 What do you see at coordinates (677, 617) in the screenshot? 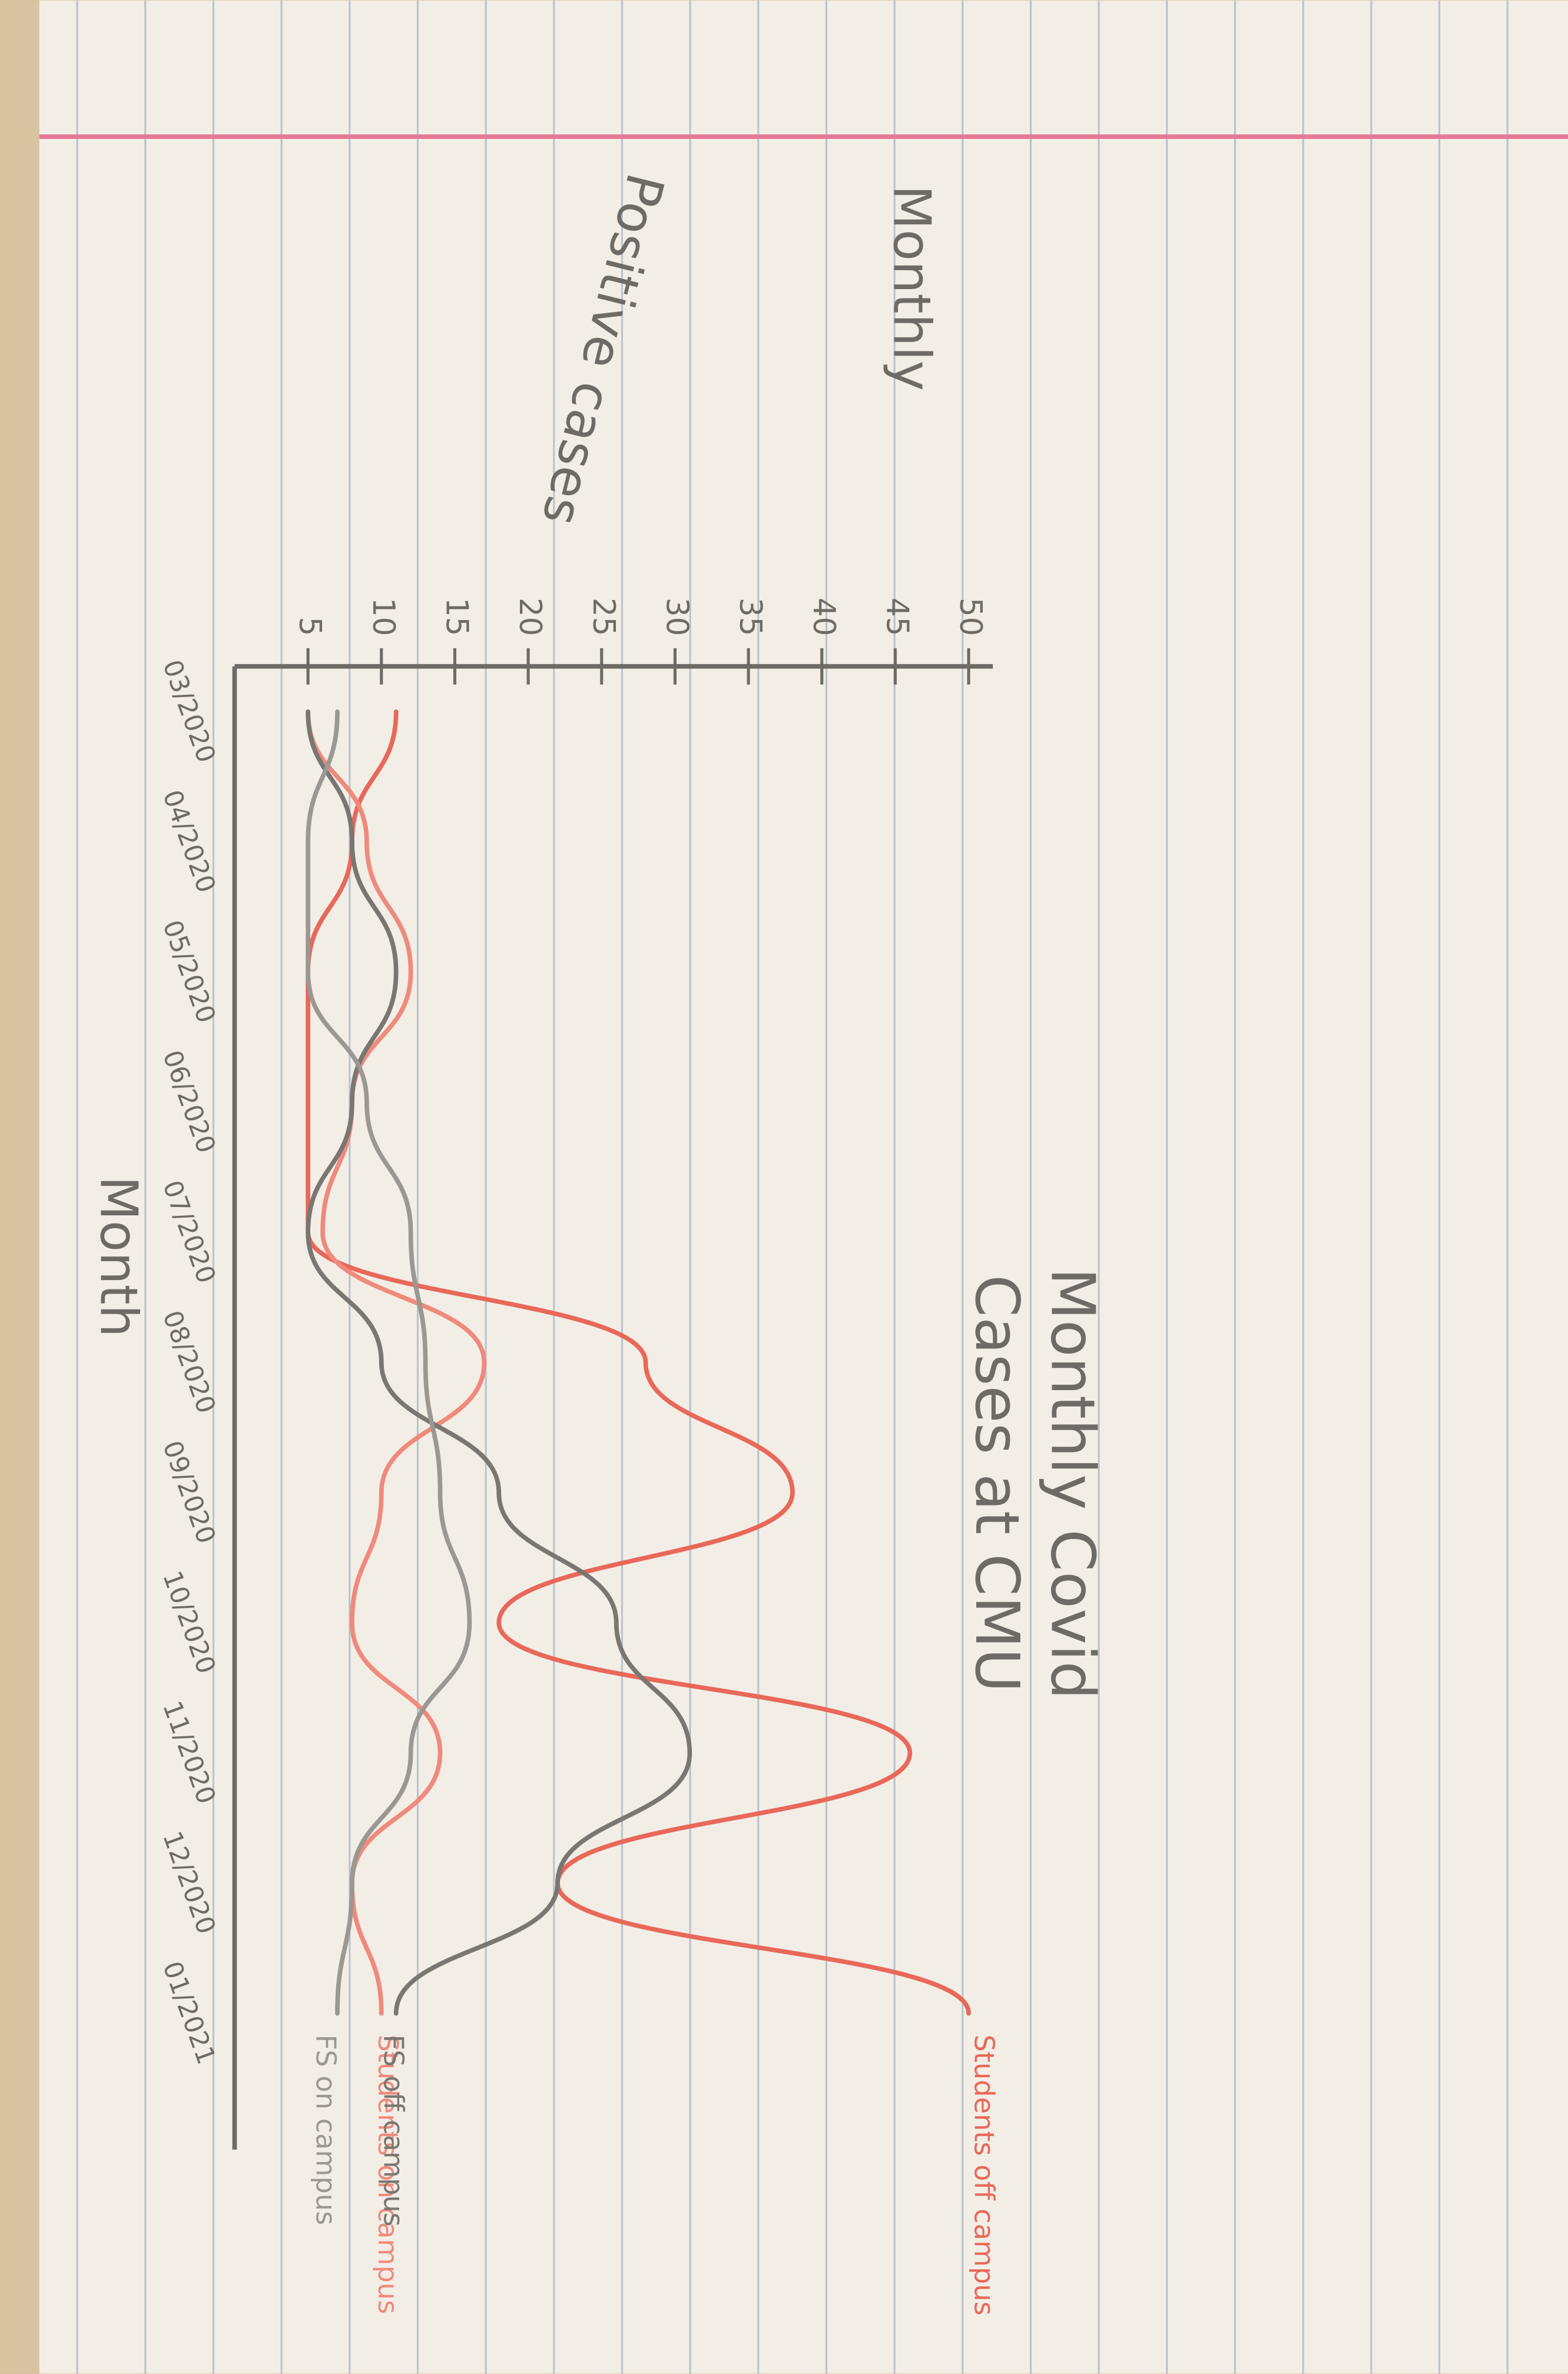
I see `y-tick-label: 30` at bounding box center [677, 617].